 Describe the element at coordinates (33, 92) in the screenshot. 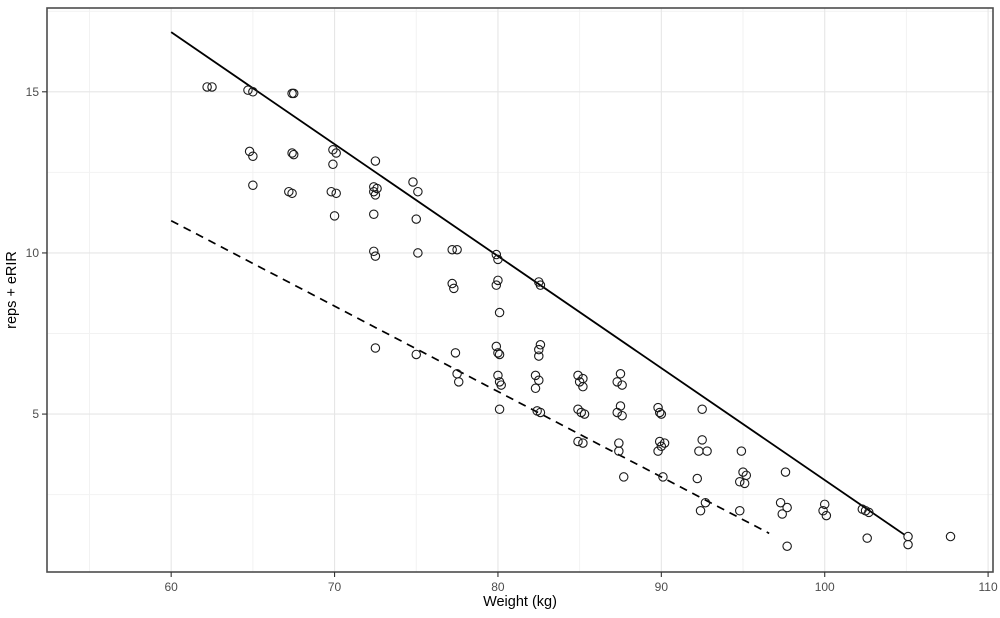

I see `y-tick-label: 15` at that location.